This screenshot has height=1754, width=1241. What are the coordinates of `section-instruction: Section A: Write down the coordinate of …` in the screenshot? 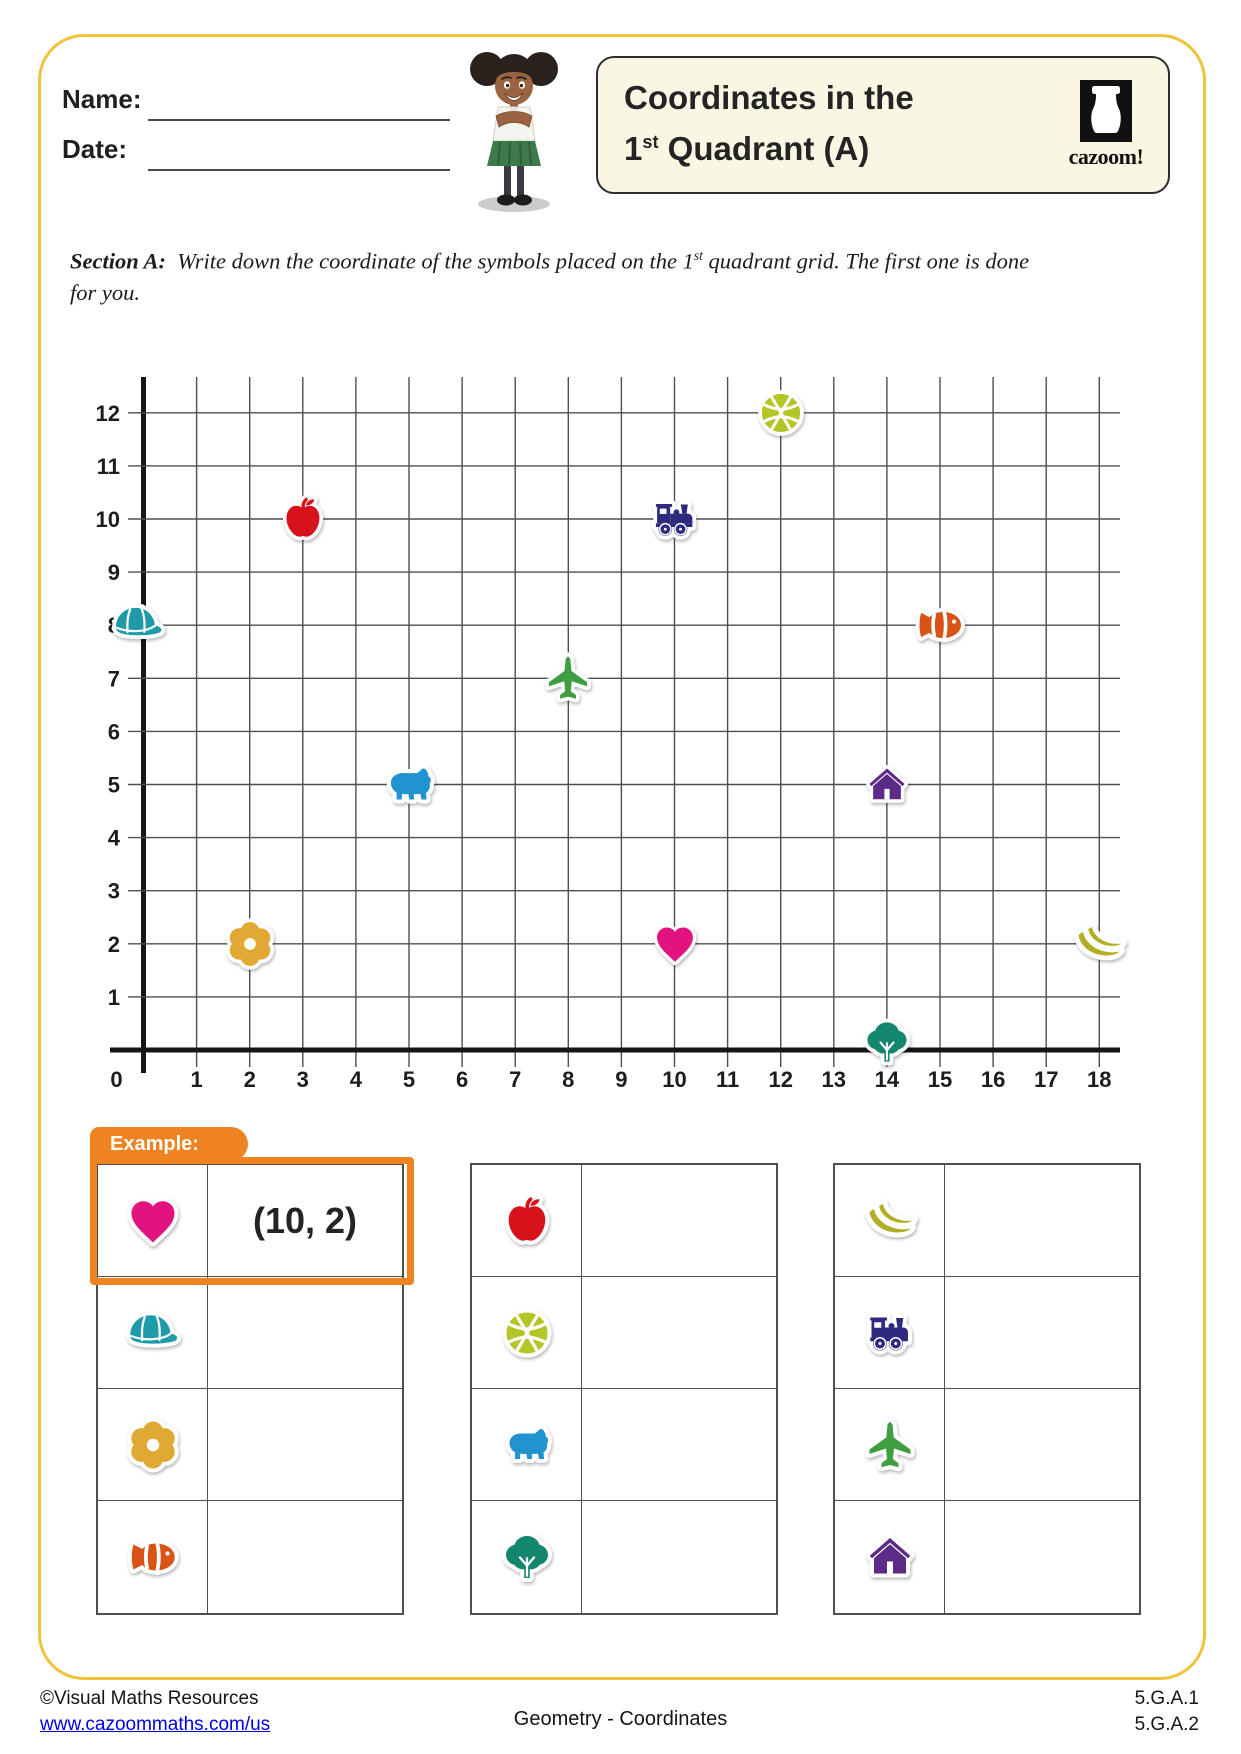 It's located at (550, 276).